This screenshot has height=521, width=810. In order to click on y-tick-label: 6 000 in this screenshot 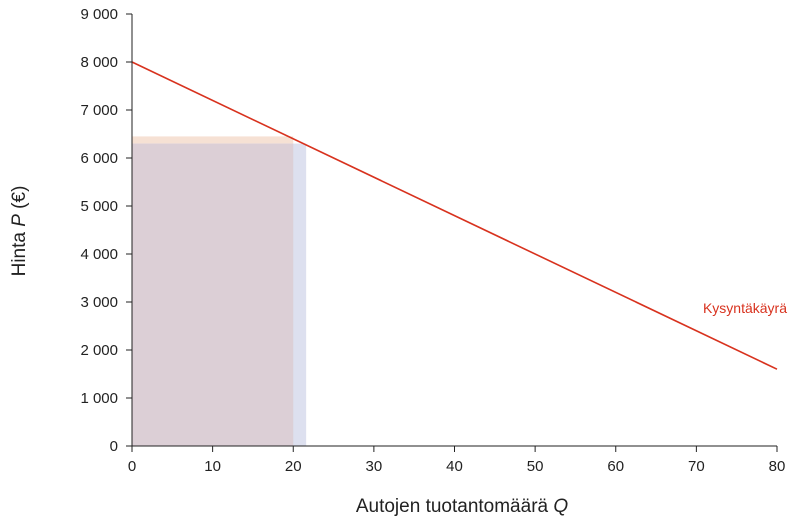, I will do `click(99, 158)`.